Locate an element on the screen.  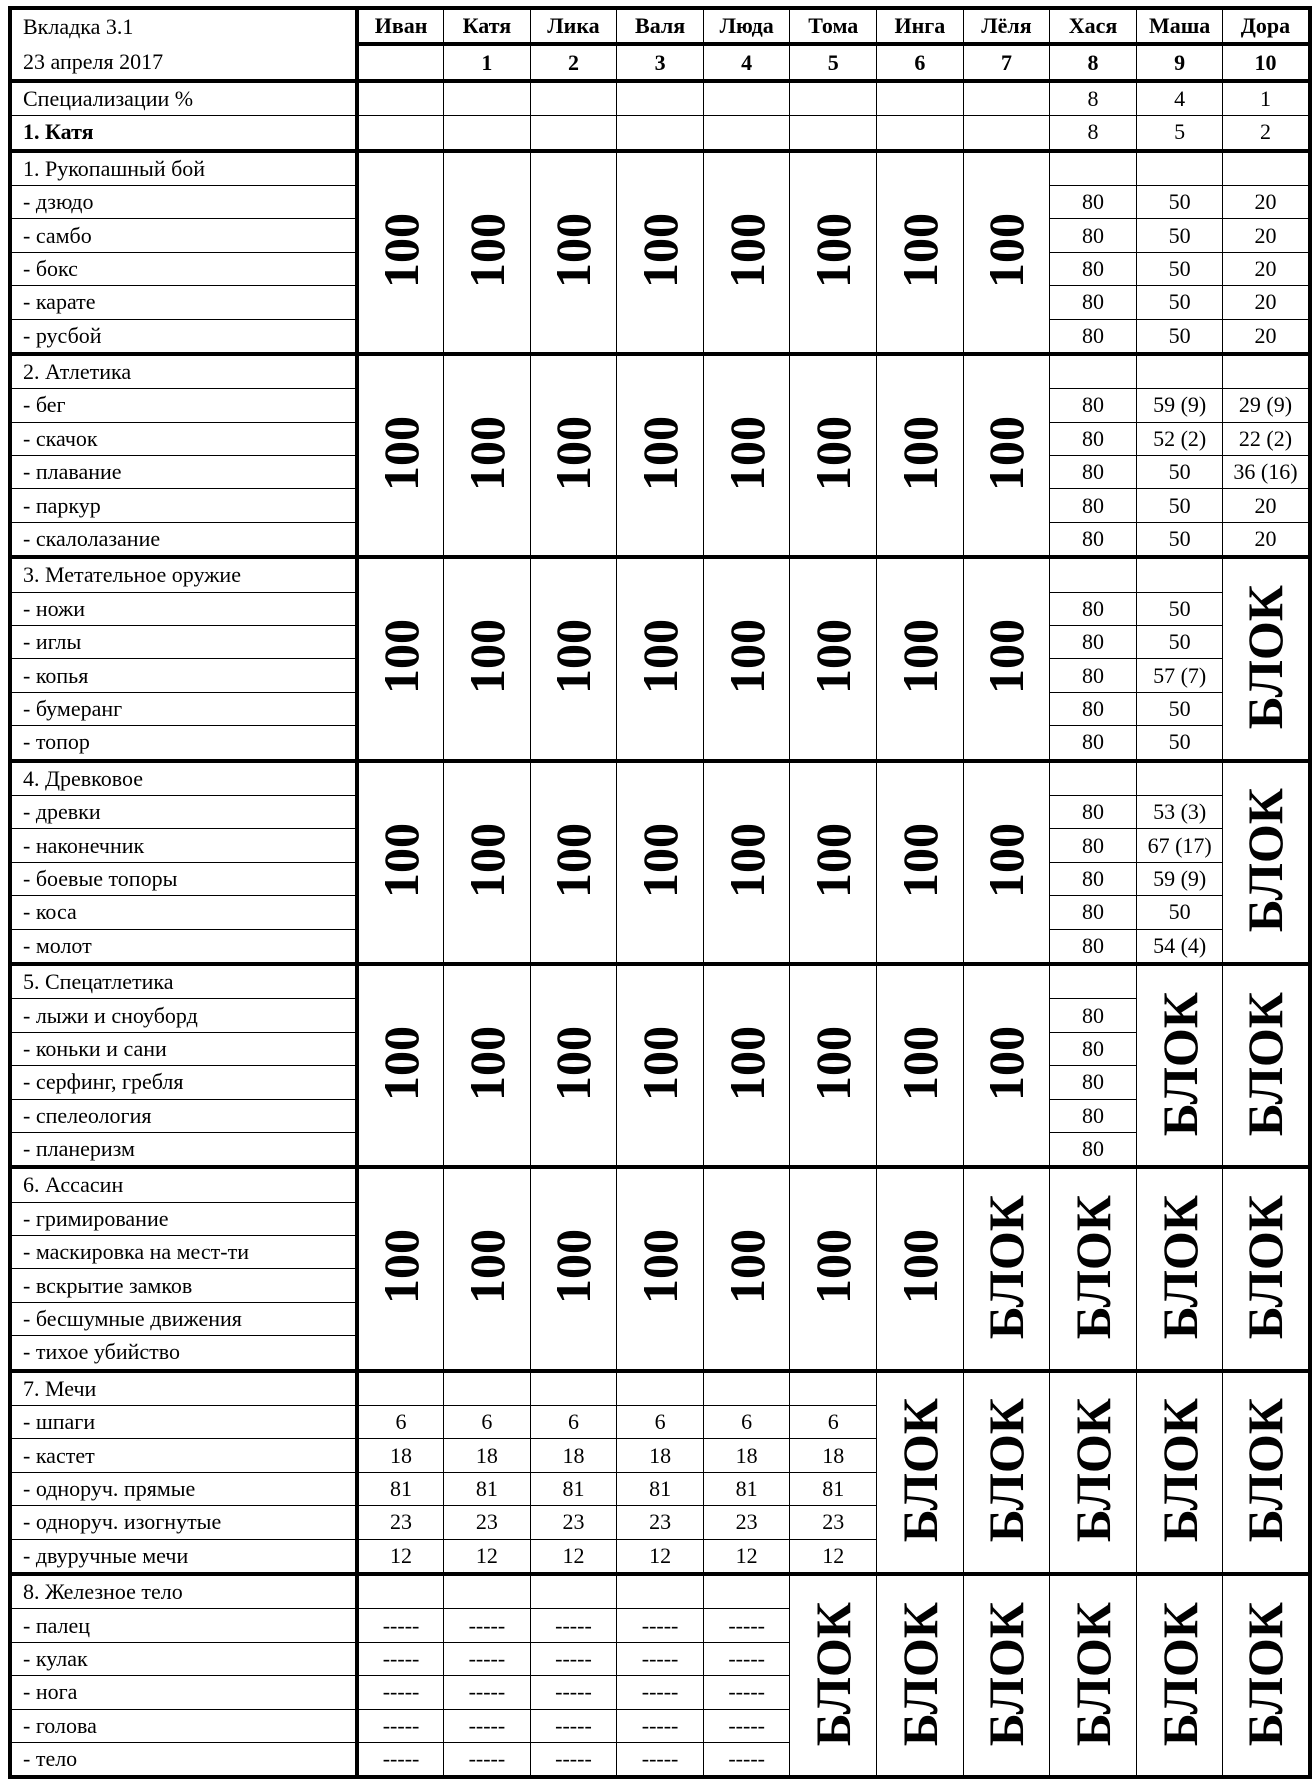
column-number: 6 is located at coordinates (920, 62).